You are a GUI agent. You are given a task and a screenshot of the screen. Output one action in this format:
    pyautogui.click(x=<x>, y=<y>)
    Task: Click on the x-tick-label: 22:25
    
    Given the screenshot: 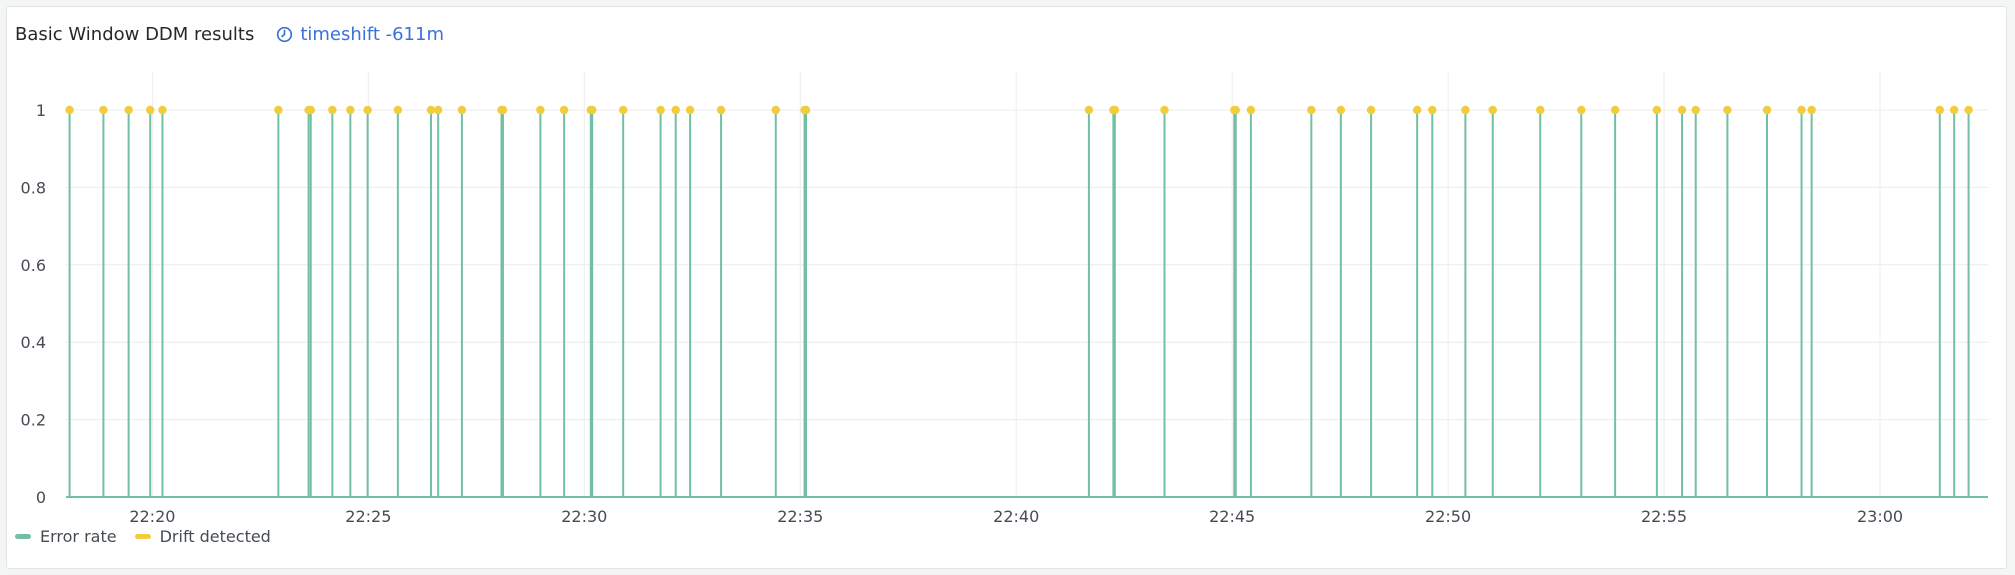 What is the action you would take?
    pyautogui.click(x=368, y=516)
    